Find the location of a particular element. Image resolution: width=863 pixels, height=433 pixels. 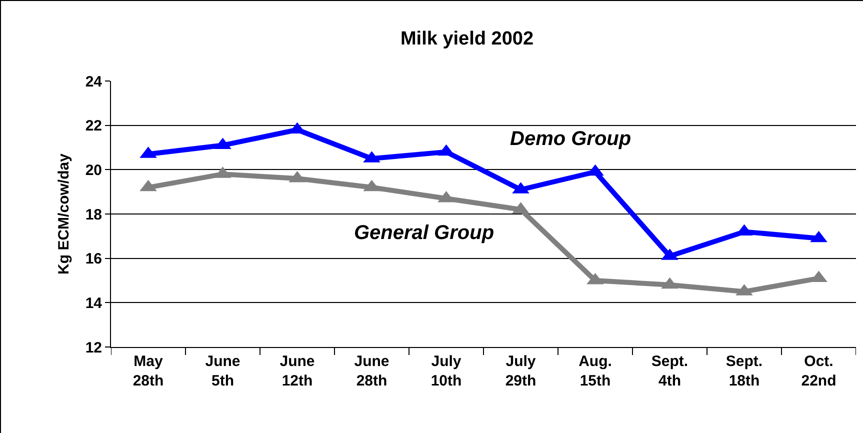

x-tick-label: June 28th is located at coordinates (372, 371).